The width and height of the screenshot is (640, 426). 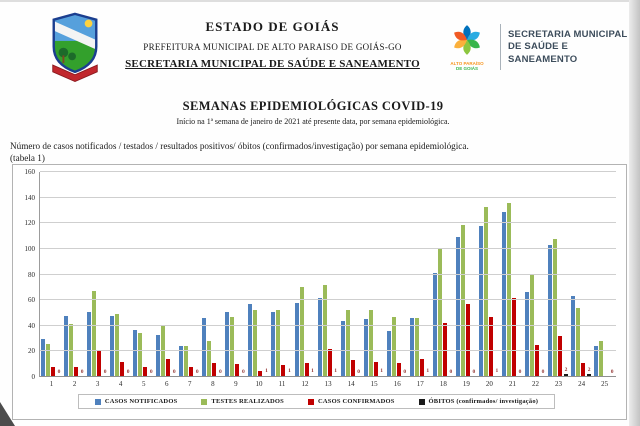 What do you see at coordinates (31, 325) in the screenshot?
I see `y-tick-label: 40` at bounding box center [31, 325].